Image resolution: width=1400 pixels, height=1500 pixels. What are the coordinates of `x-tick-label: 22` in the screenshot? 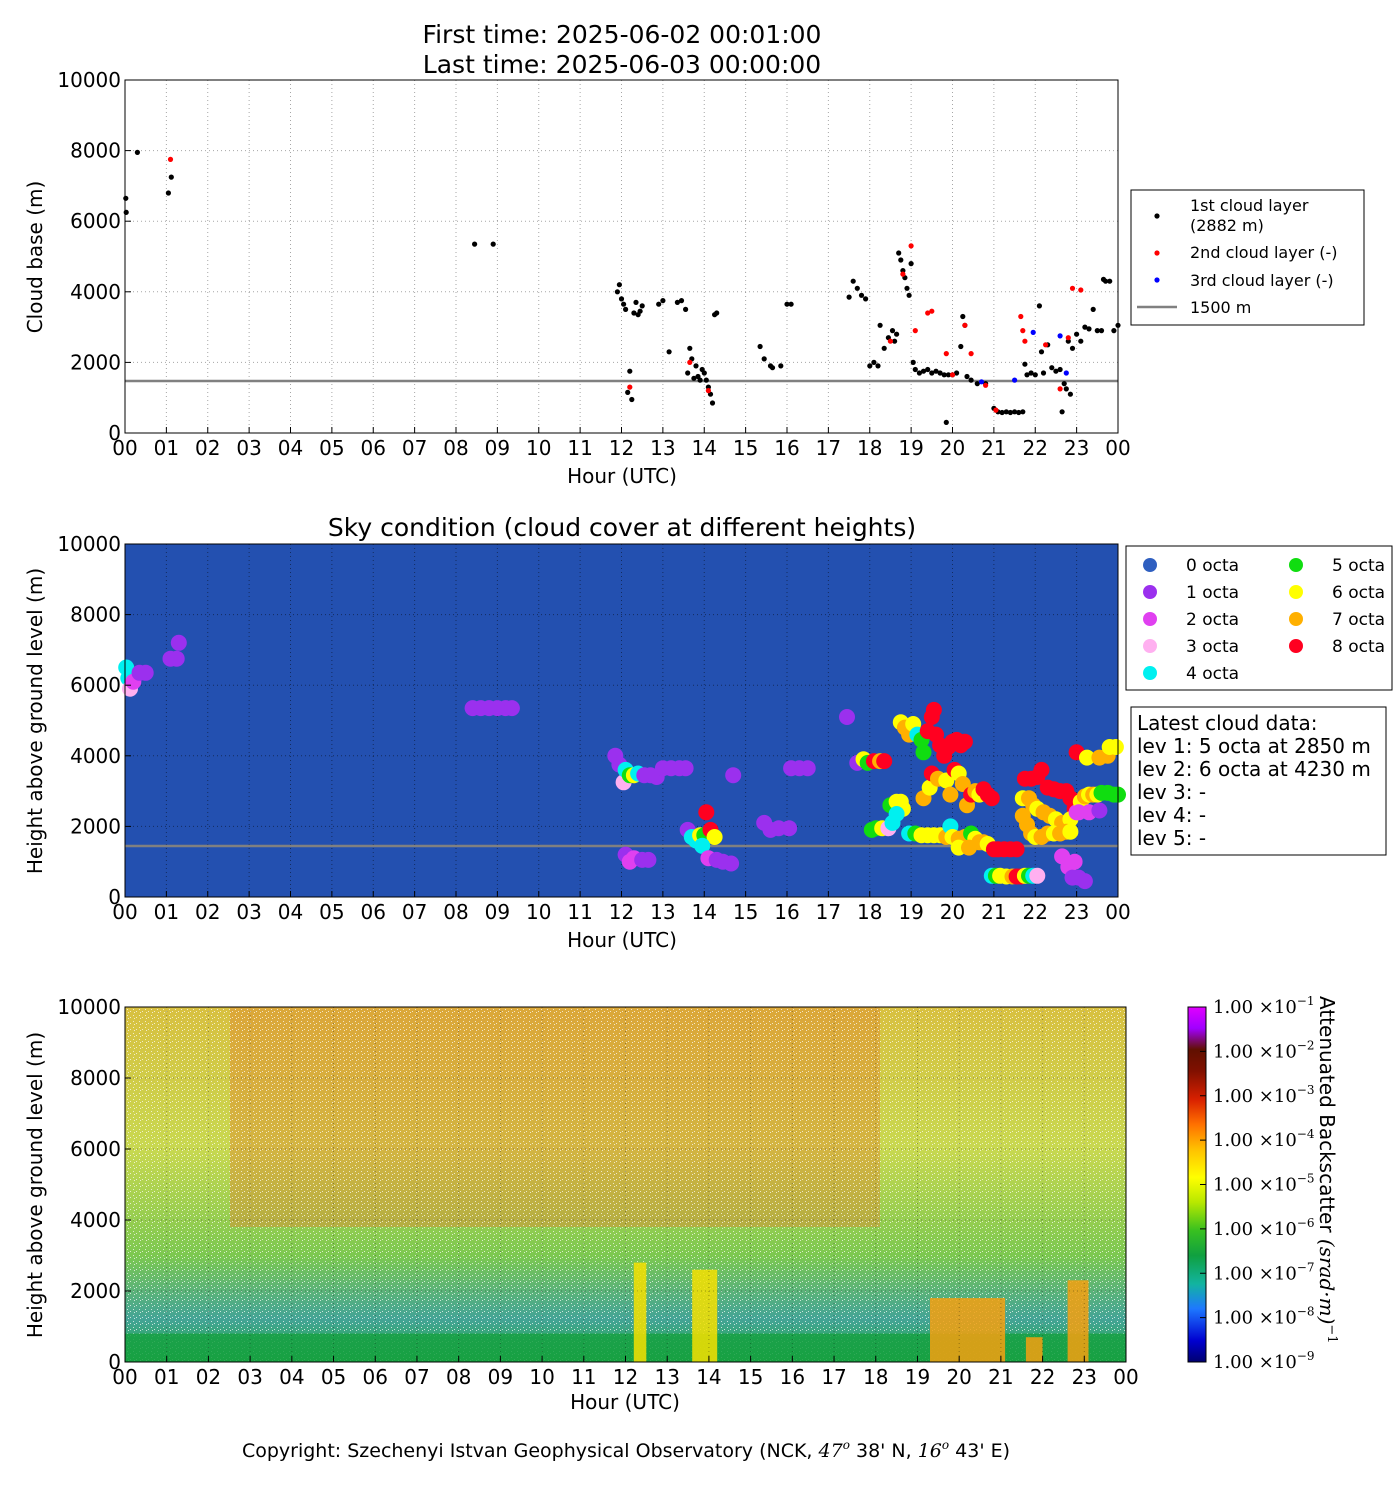 It's located at (1035, 912).